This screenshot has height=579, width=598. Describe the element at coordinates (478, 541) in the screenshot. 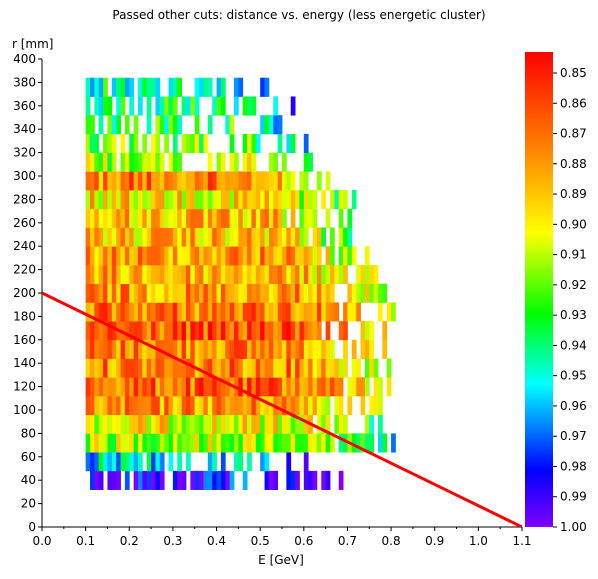

I see `x-tick-label: 1.0` at that location.